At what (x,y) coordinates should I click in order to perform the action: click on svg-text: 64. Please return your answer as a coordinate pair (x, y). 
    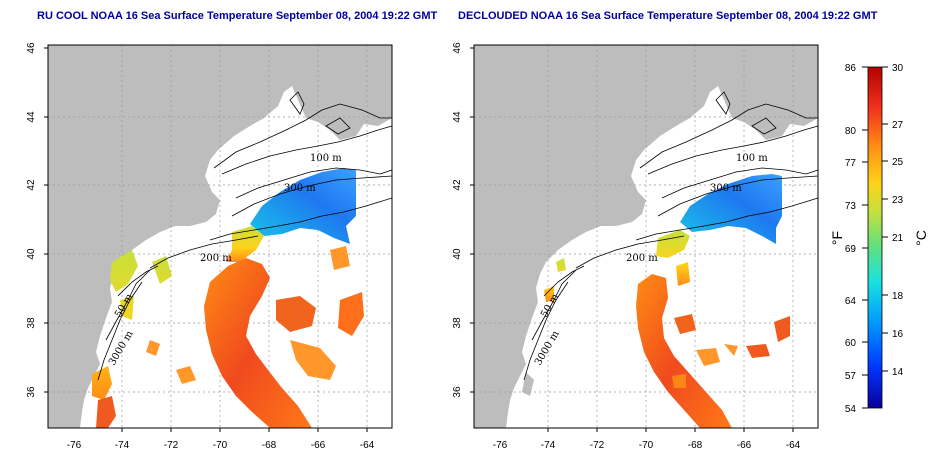
    Looking at the image, I should click on (851, 301).